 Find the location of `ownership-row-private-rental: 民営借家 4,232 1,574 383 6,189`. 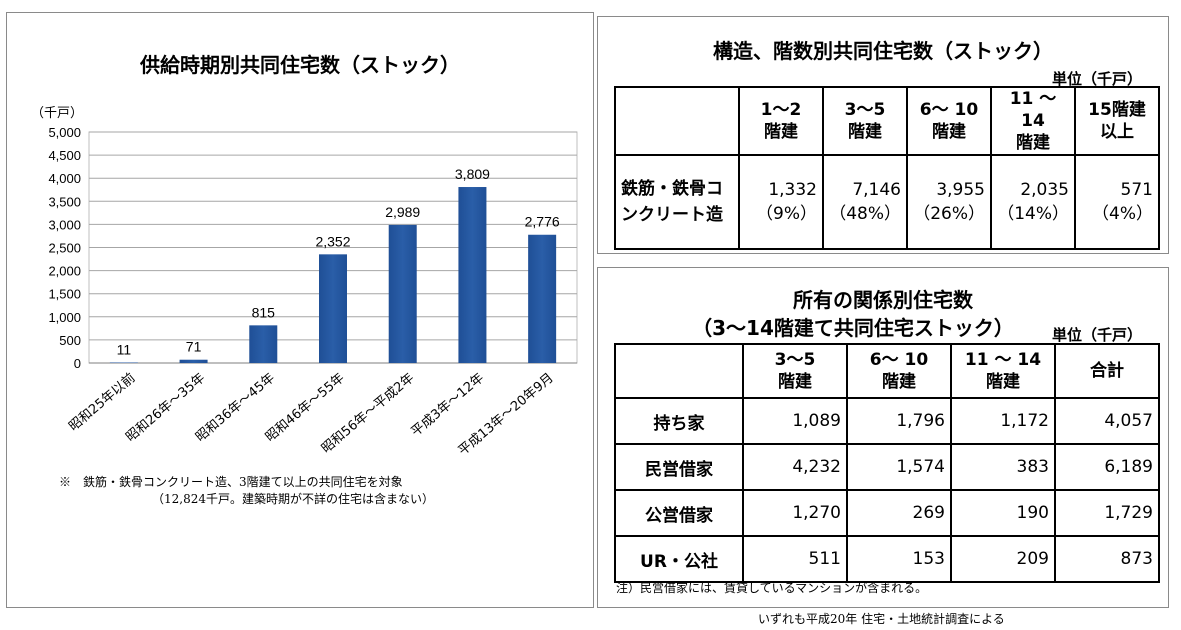

ownership-row-private-rental: 民営借家 4,232 1,574 383 6,189 is located at coordinates (887, 467).